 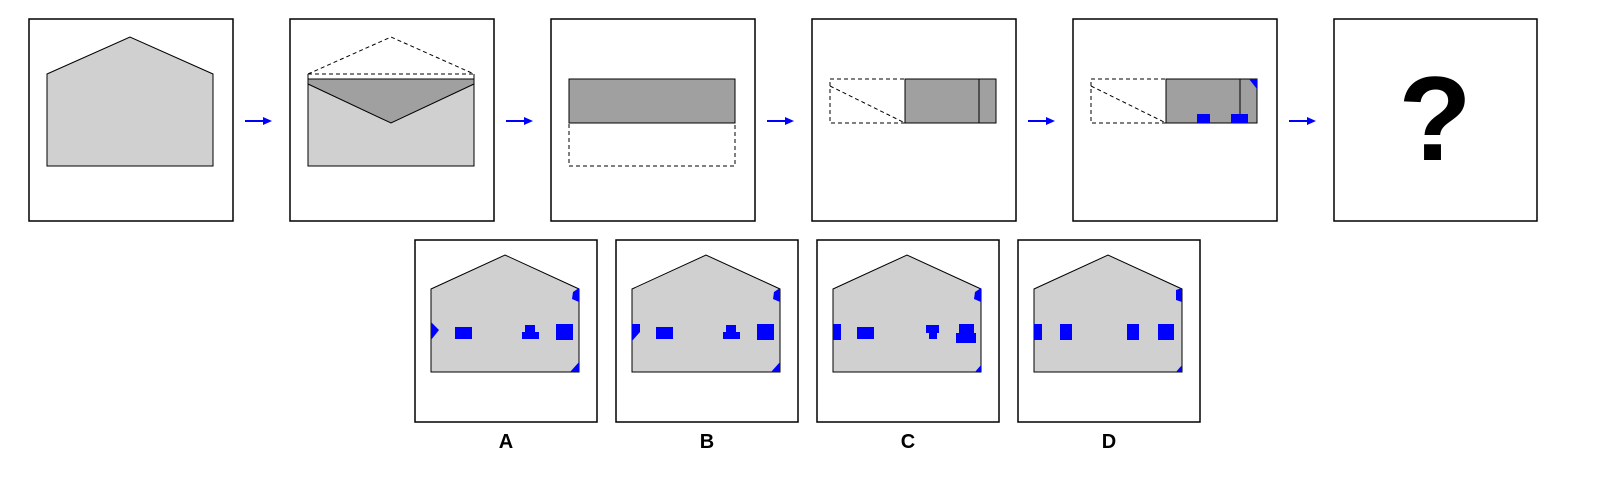 What do you see at coordinates (707, 442) in the screenshot?
I see `option-b-label: B` at bounding box center [707, 442].